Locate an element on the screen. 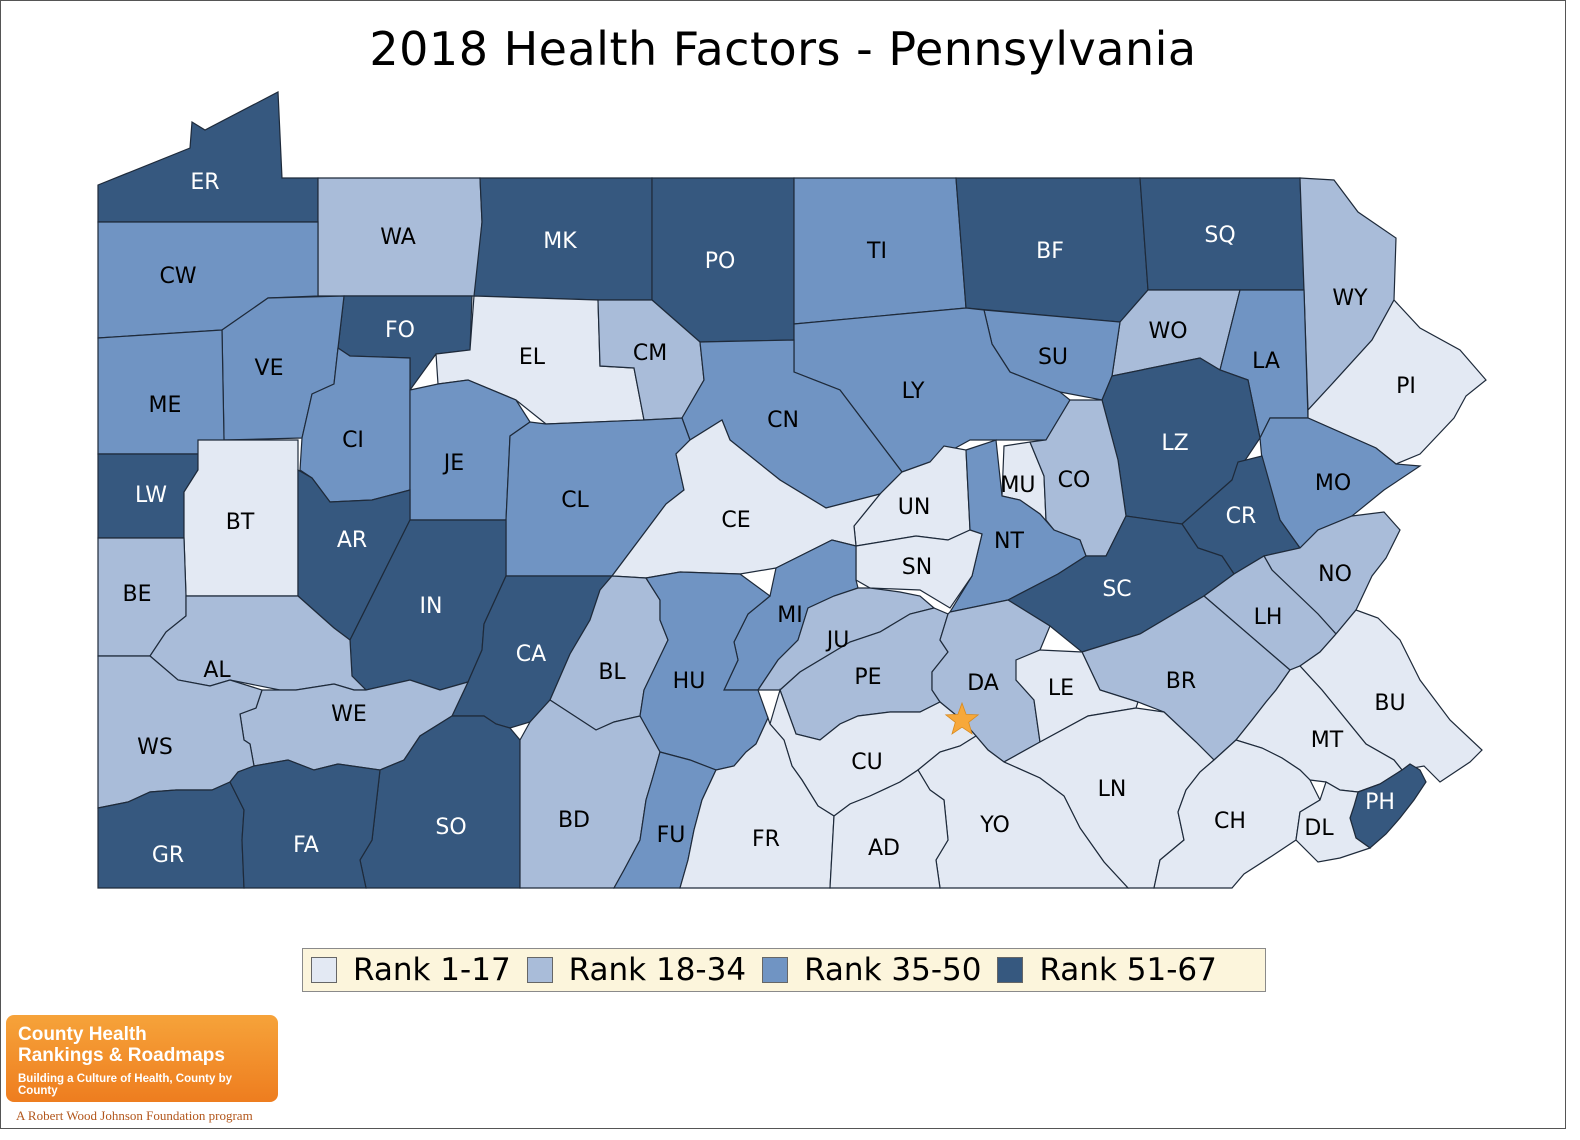 The height and width of the screenshot is (1140, 1580). logo-line-1: County Health is located at coordinates (82, 1034).